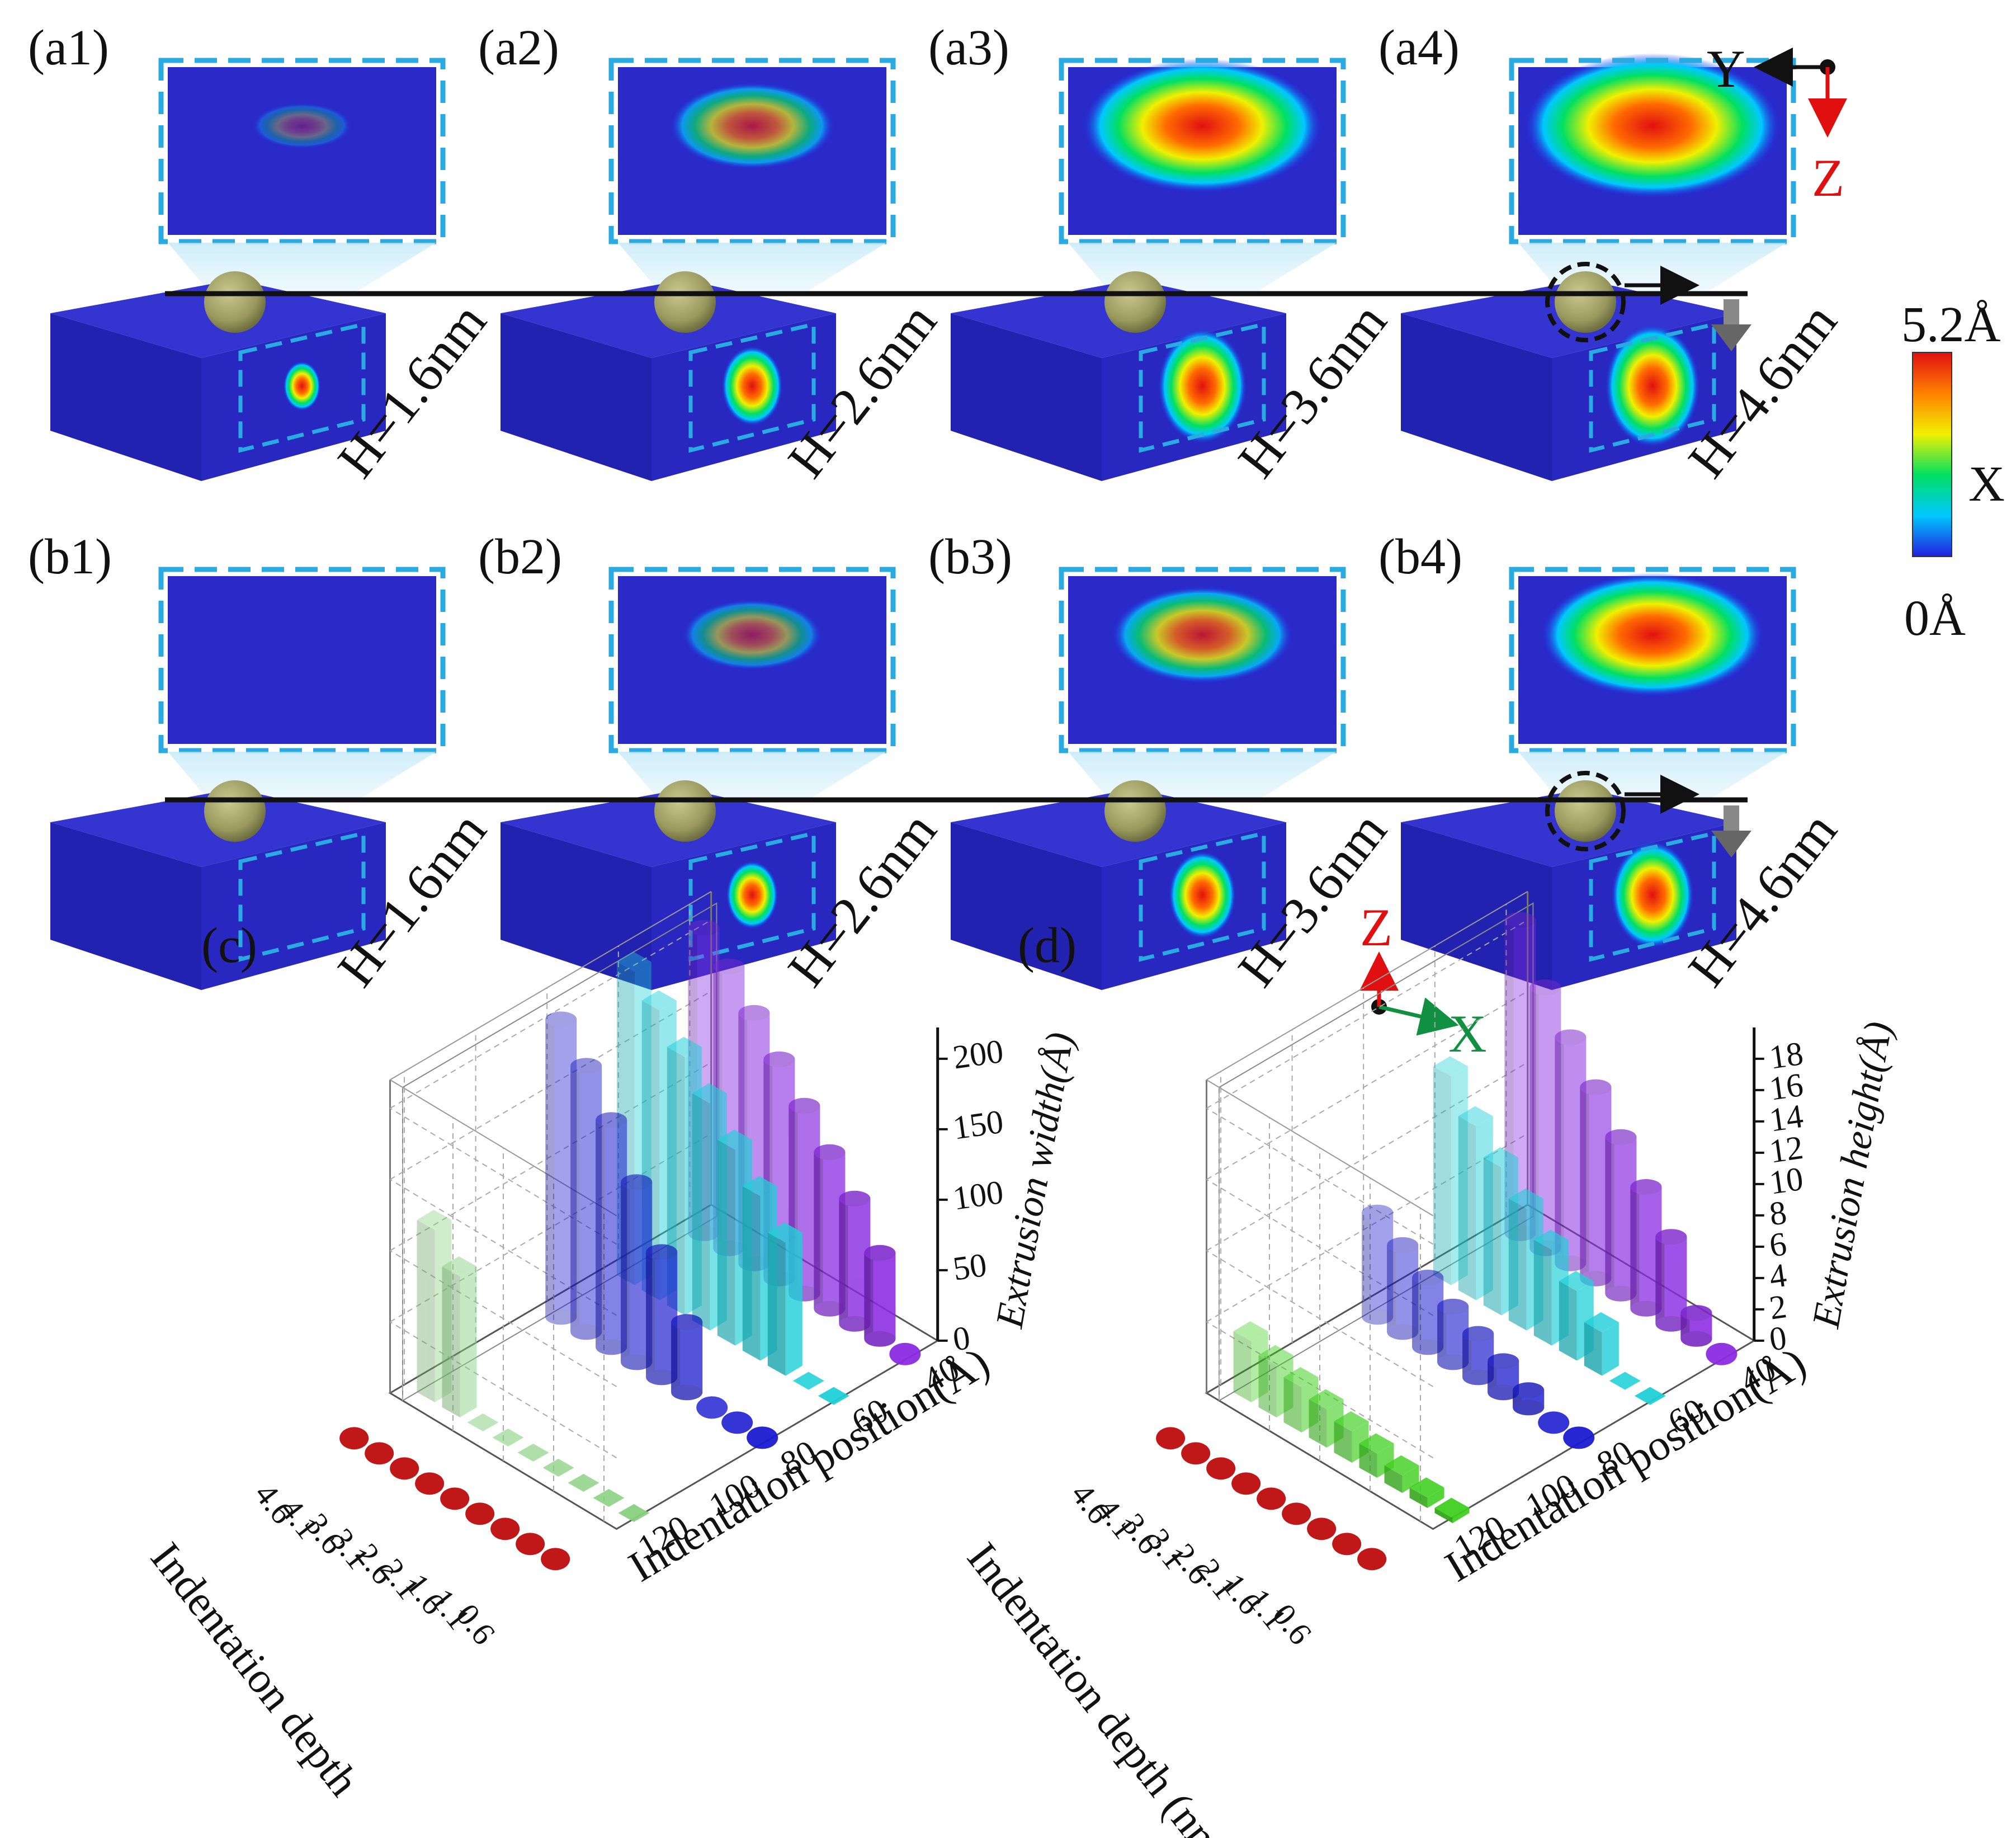  I want to click on highlight-circle, so click(1585, 811).